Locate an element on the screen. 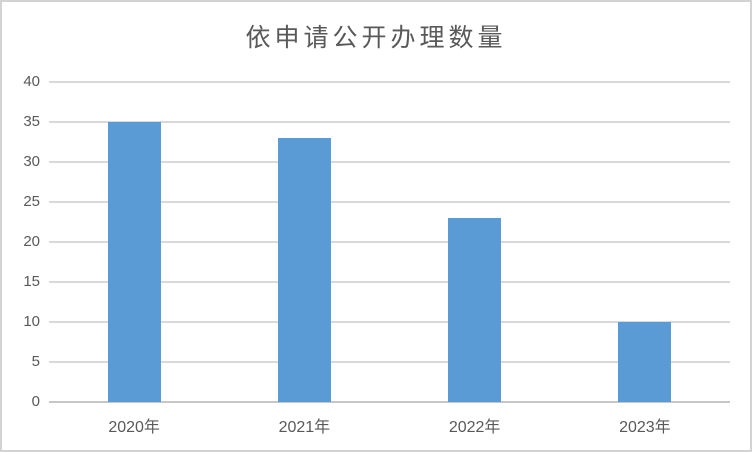  x-axis-line is located at coordinates (389, 402).